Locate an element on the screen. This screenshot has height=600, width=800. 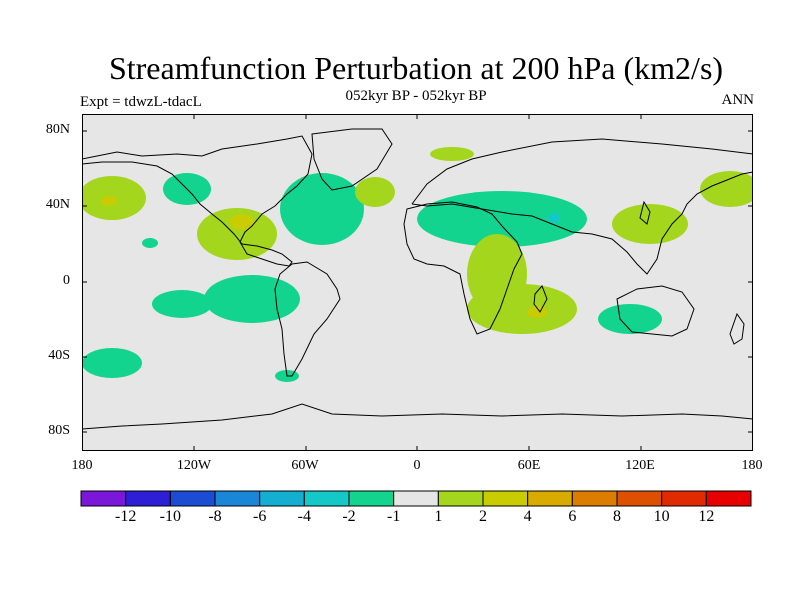
colorbar-label: -8 is located at coordinates (215, 516).